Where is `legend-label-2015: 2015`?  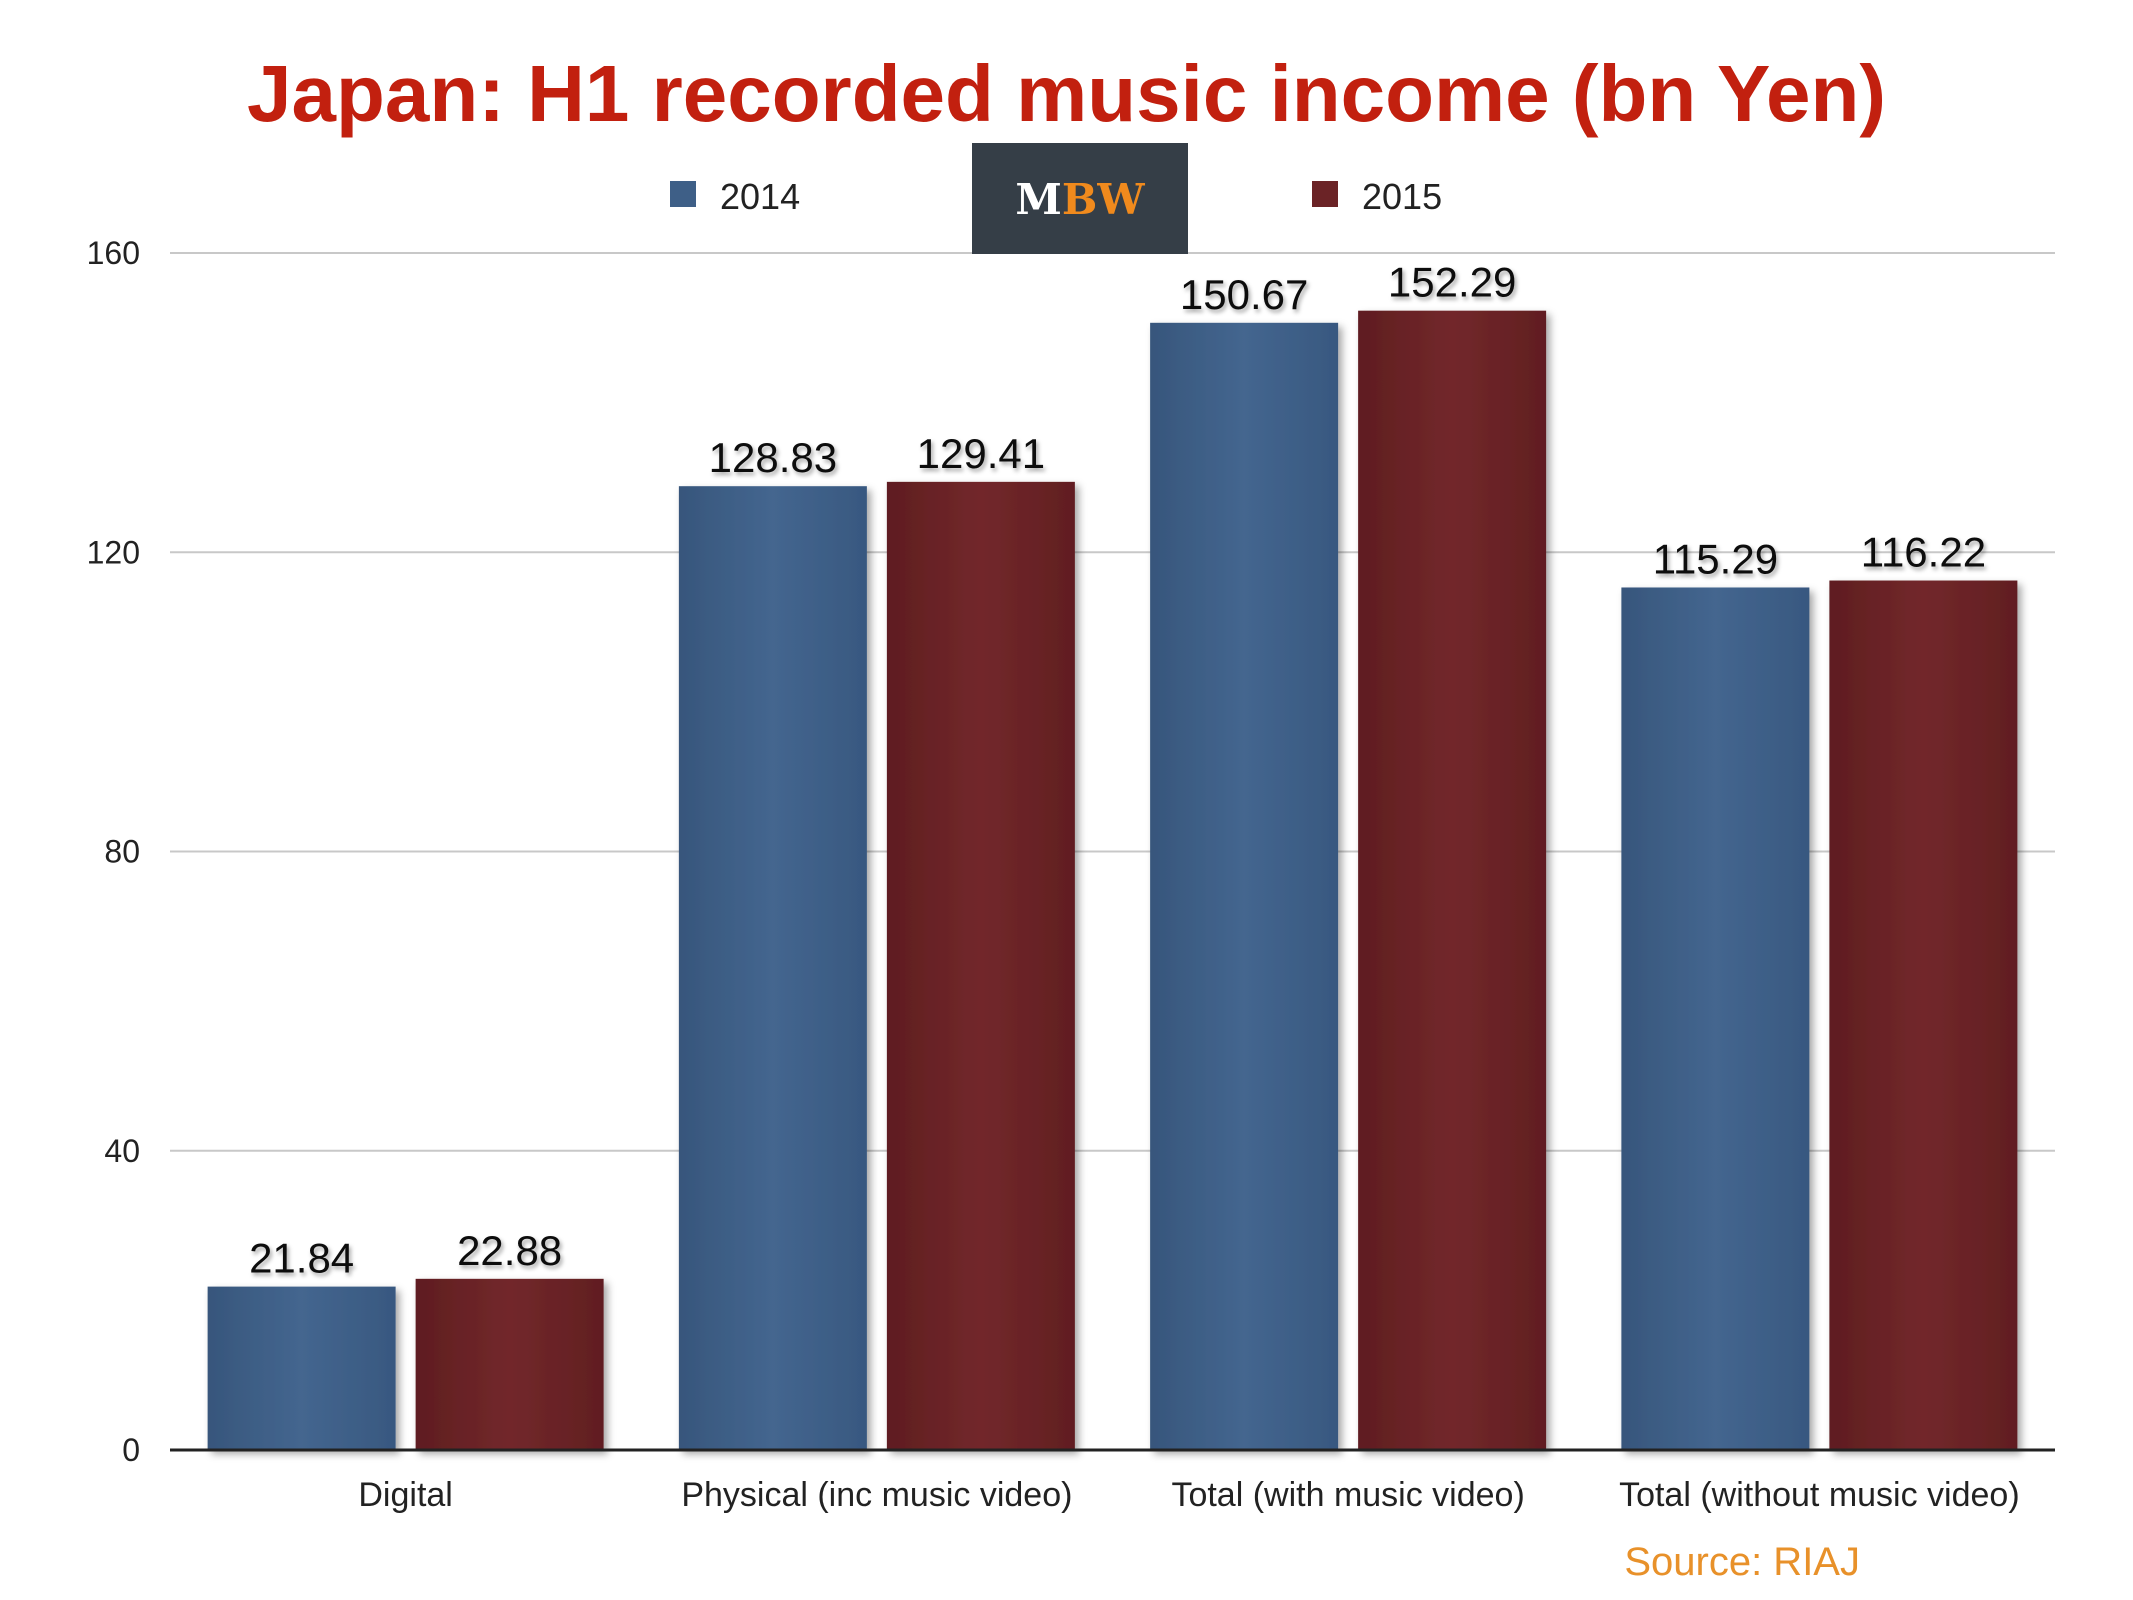
legend-label-2015: 2015 is located at coordinates (1402, 196).